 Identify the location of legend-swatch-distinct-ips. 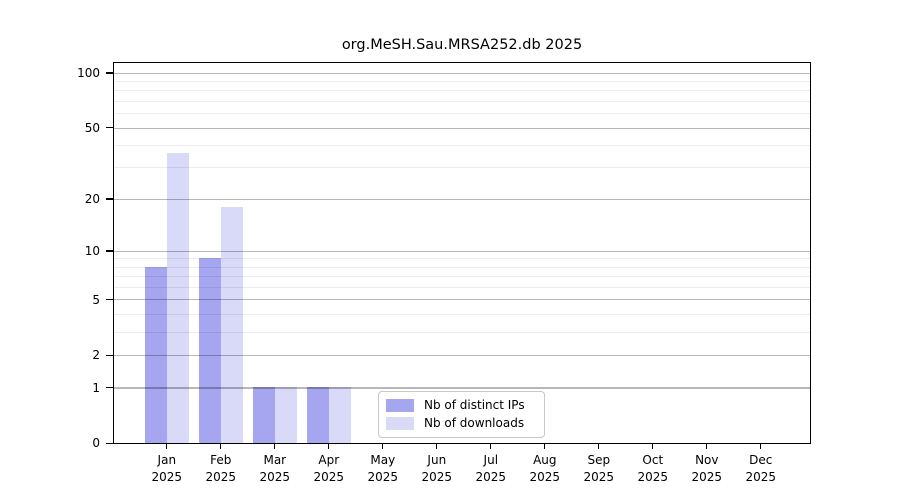
(400, 405).